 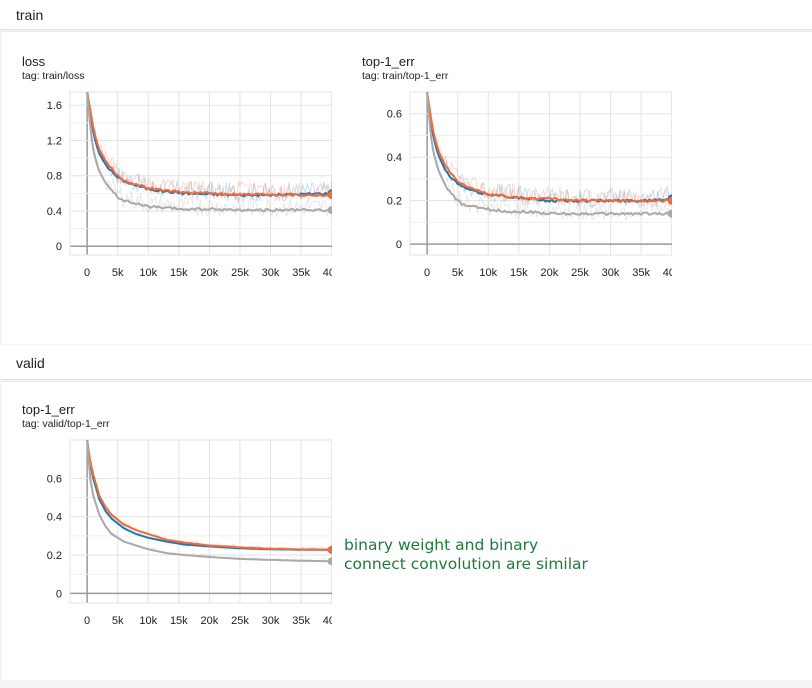 I want to click on annotation-line-2: connect convolution are similar, so click(x=466, y=564).